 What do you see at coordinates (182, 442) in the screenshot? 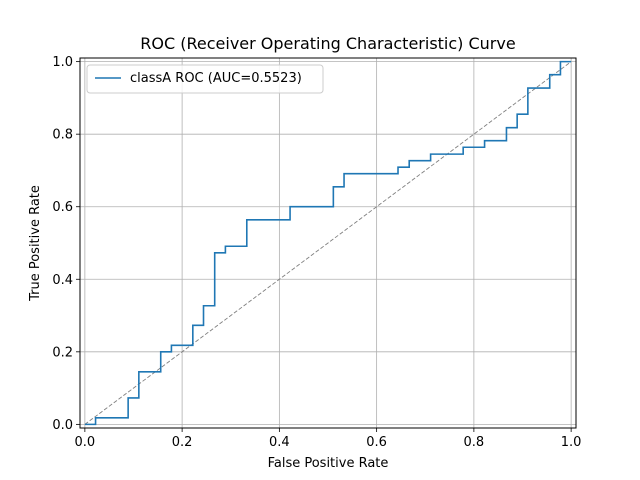
I see `x-tick-label: 0.2` at bounding box center [182, 442].